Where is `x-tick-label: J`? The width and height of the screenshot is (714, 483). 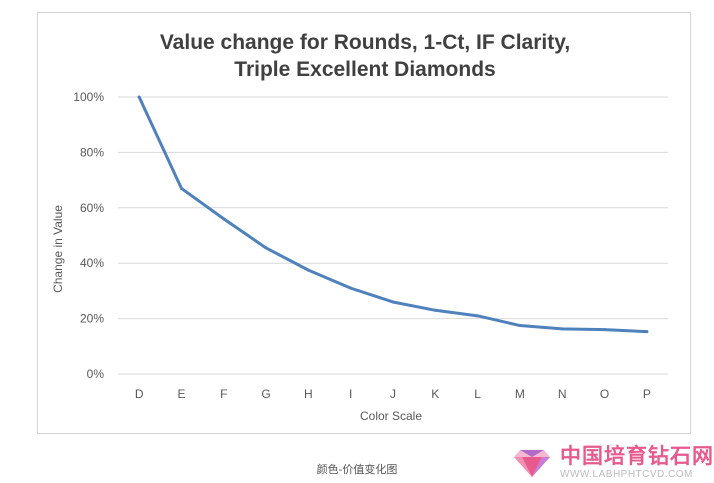
x-tick-label: J is located at coordinates (393, 394).